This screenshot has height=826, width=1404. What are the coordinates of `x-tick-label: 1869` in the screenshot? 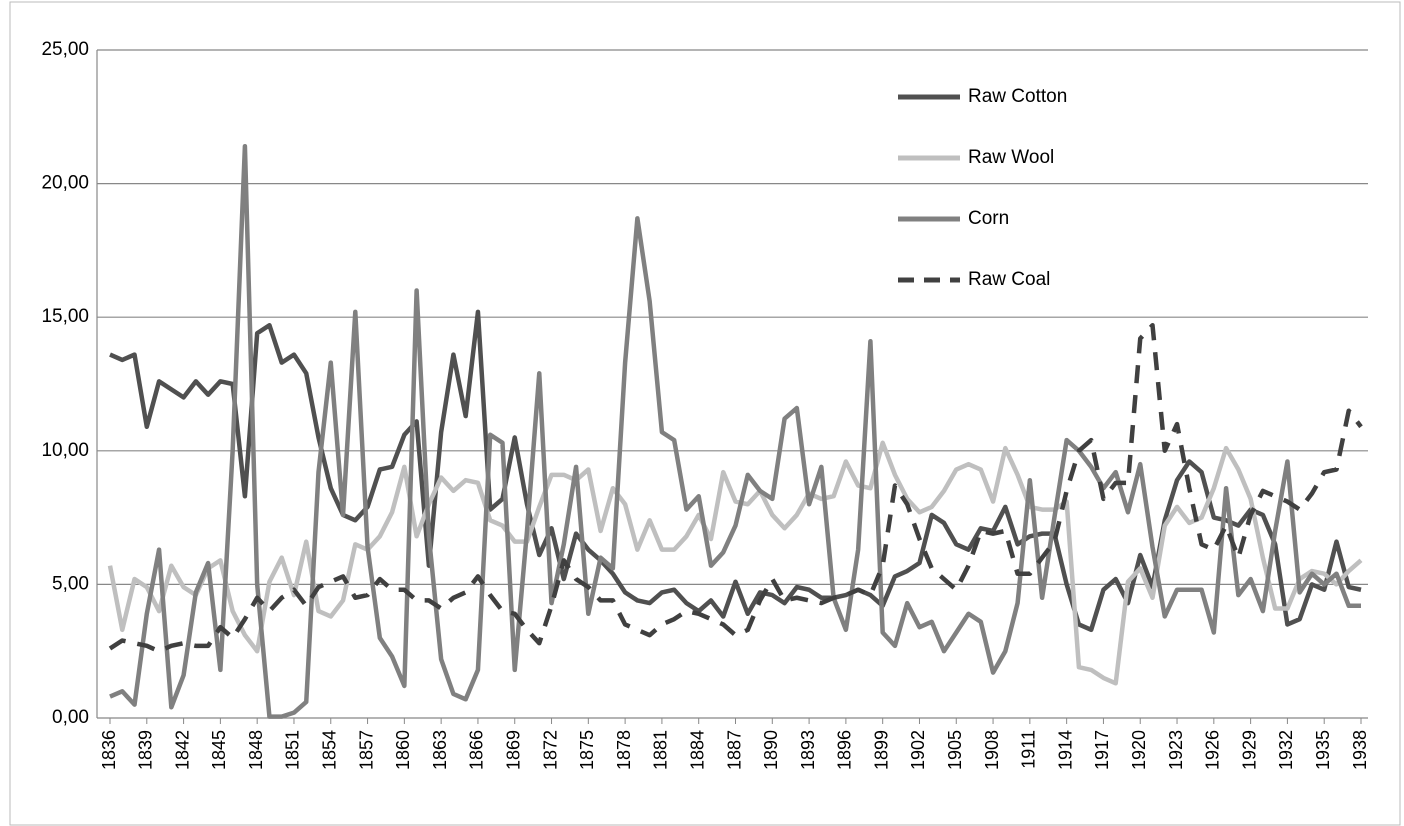 It's located at (513, 750).